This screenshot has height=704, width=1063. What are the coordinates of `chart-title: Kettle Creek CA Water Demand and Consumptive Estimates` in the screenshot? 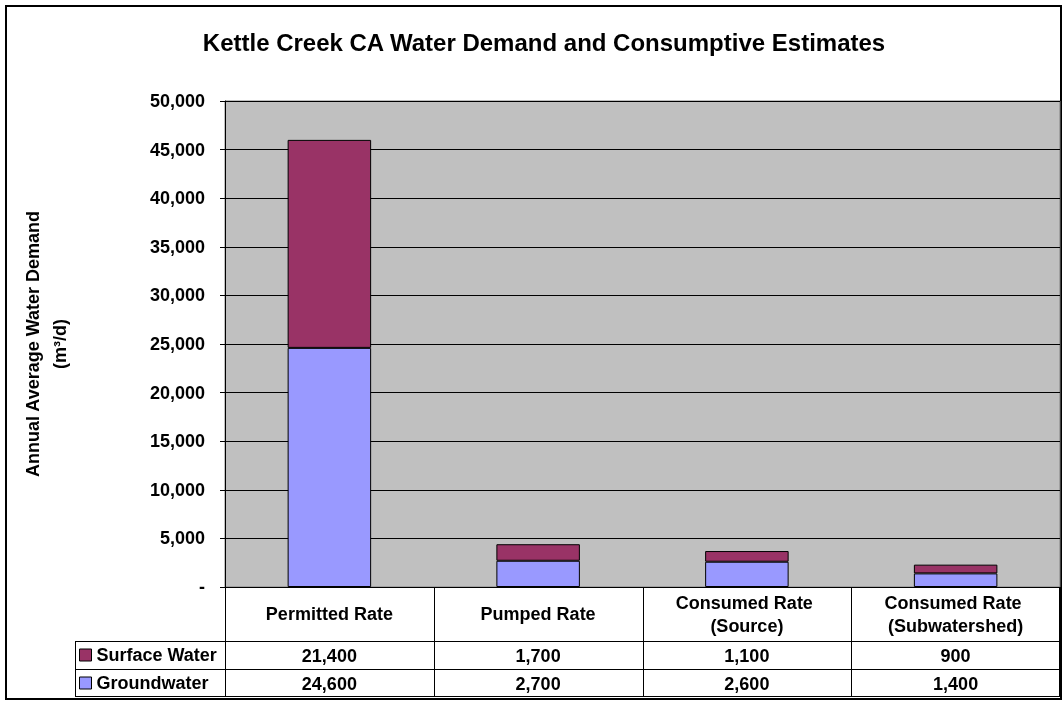 It's located at (544, 42).